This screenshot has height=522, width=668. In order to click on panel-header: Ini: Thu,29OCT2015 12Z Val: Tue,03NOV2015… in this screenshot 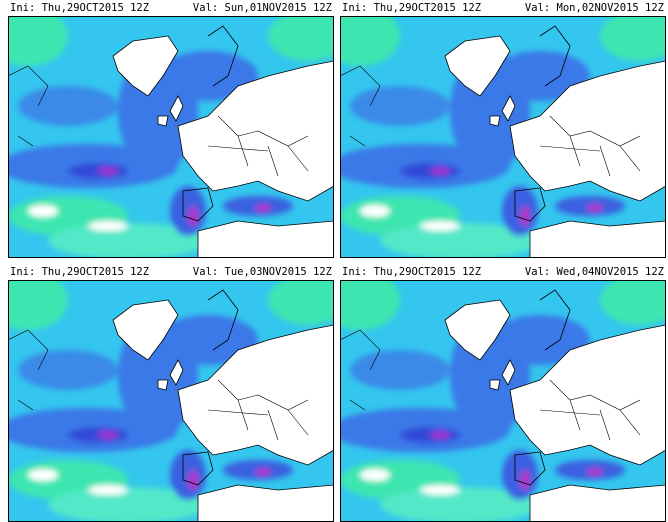, I will do `click(171, 272)`.